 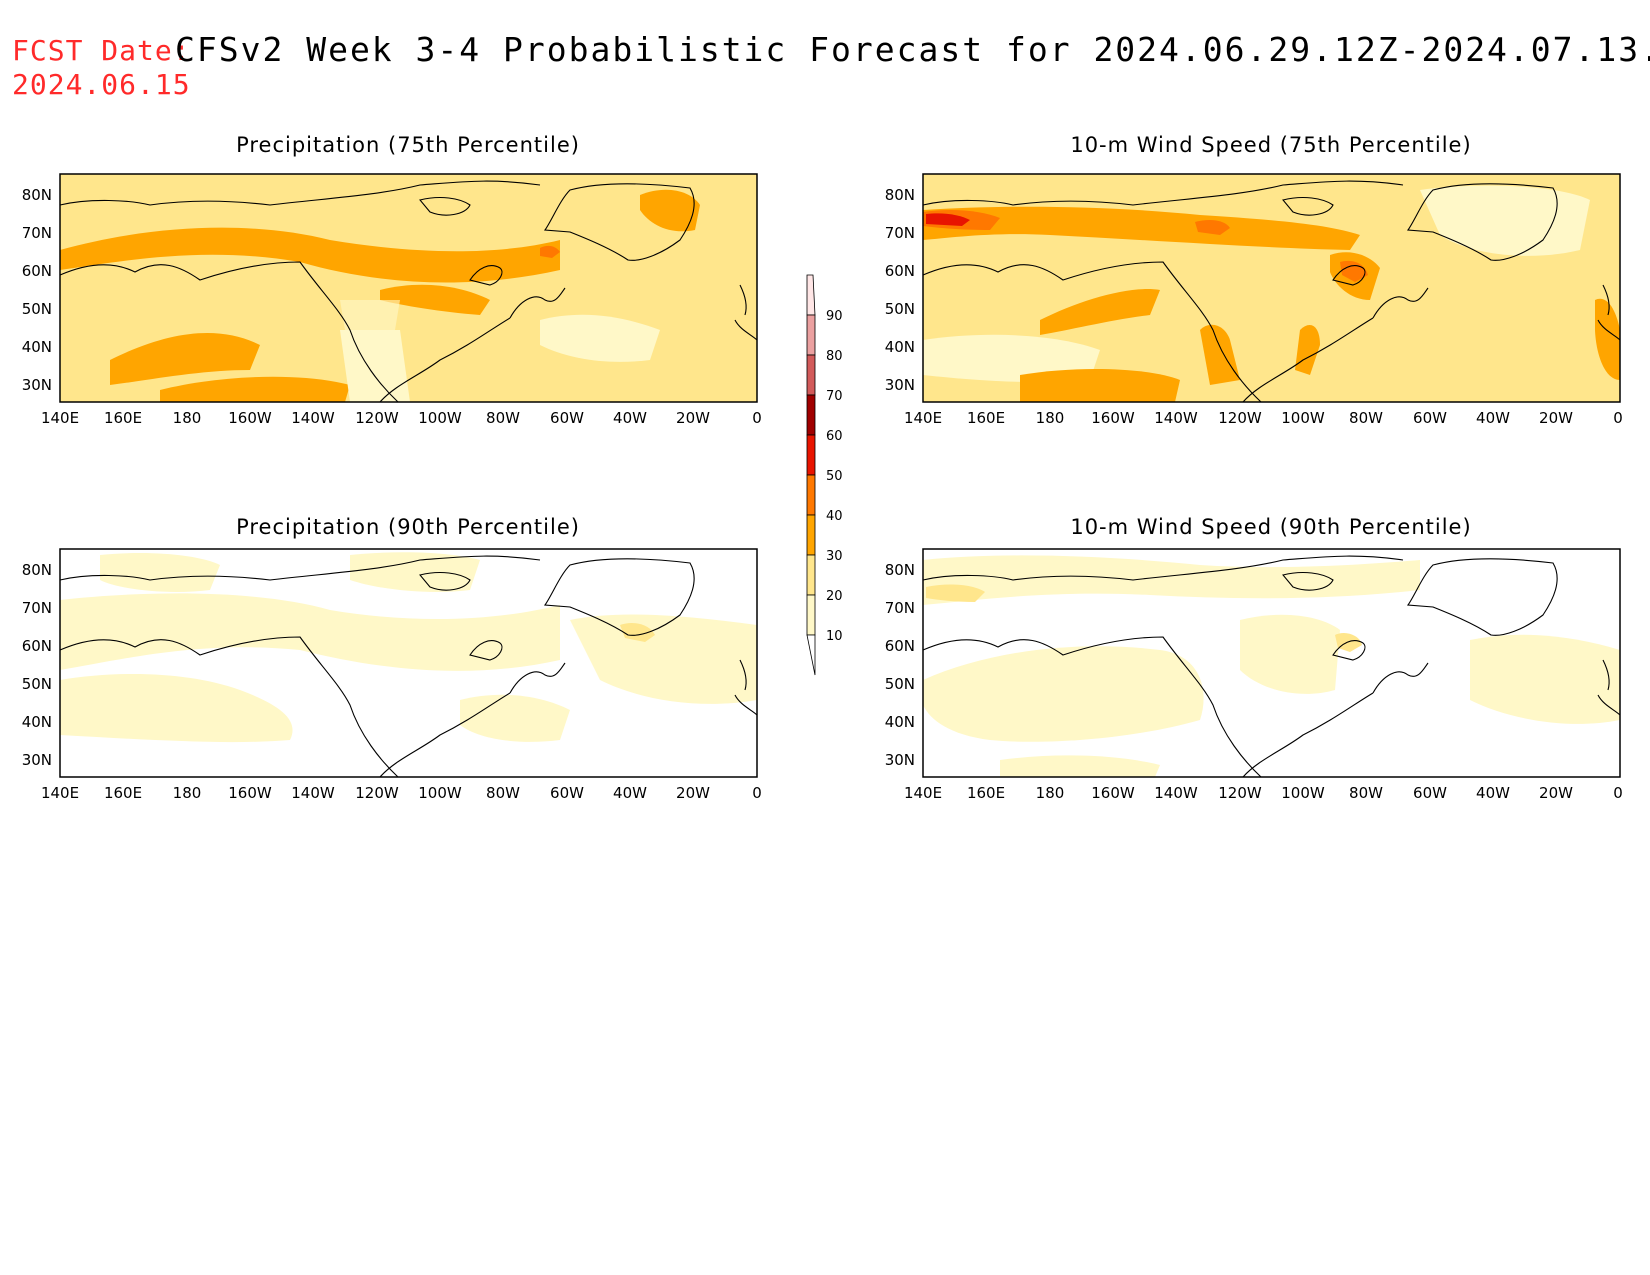 What do you see at coordinates (101, 84) in the screenshot?
I see `forecast-date: 2024.06.15` at bounding box center [101, 84].